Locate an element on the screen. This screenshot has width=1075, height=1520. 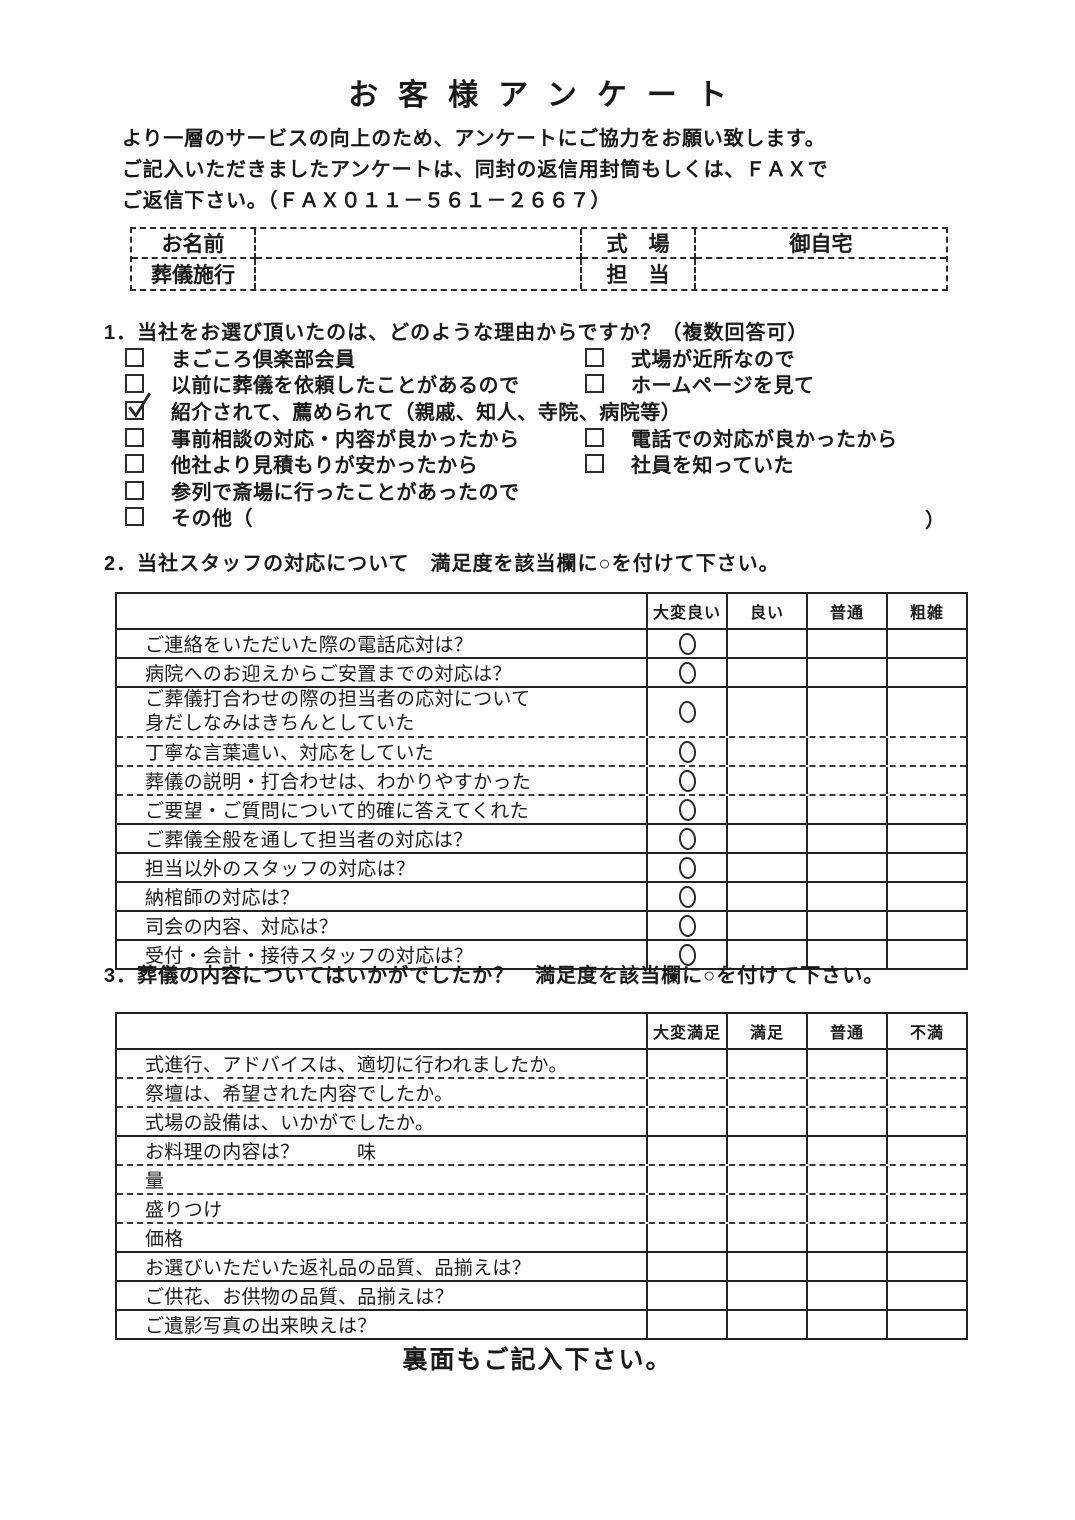
organizer-field is located at coordinates (419, 274).